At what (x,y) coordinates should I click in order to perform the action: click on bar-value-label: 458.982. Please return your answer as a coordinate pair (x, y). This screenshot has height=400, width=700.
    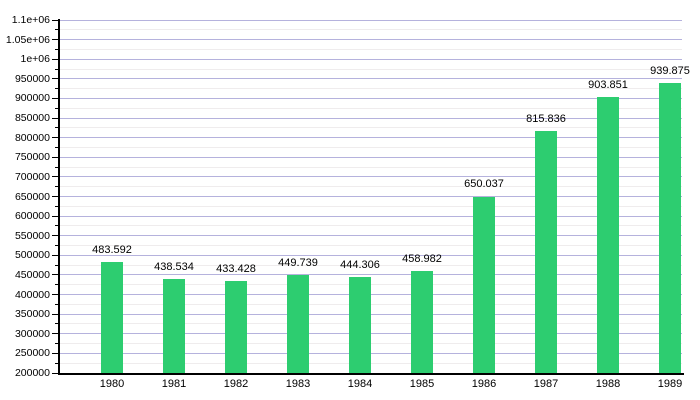
    Looking at the image, I should click on (422, 259).